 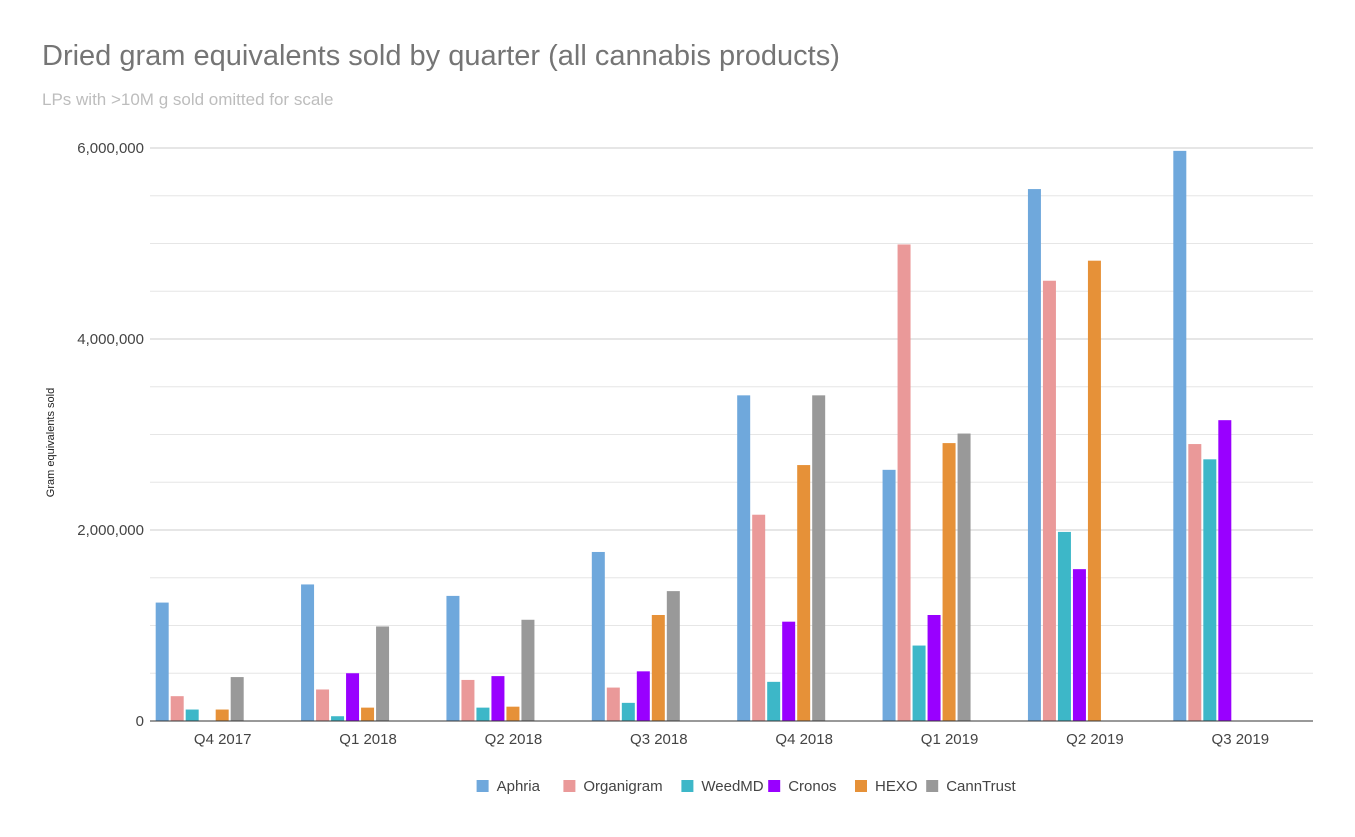 I want to click on x-tick-label: Q2 2018, so click(x=514, y=739).